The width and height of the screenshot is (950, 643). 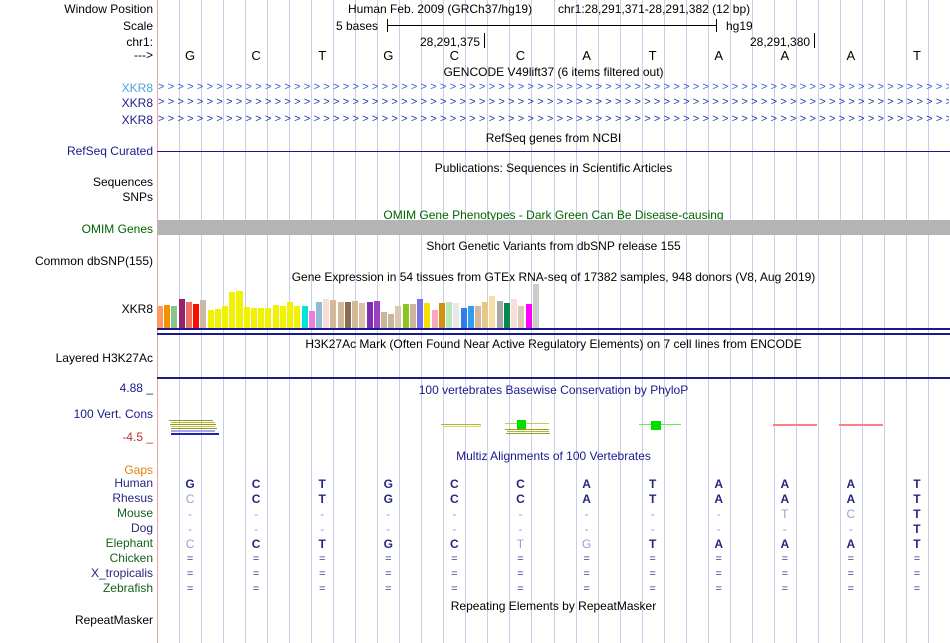 What do you see at coordinates (137, 197) in the screenshot?
I see `publications-snps-label: SNPs` at bounding box center [137, 197].